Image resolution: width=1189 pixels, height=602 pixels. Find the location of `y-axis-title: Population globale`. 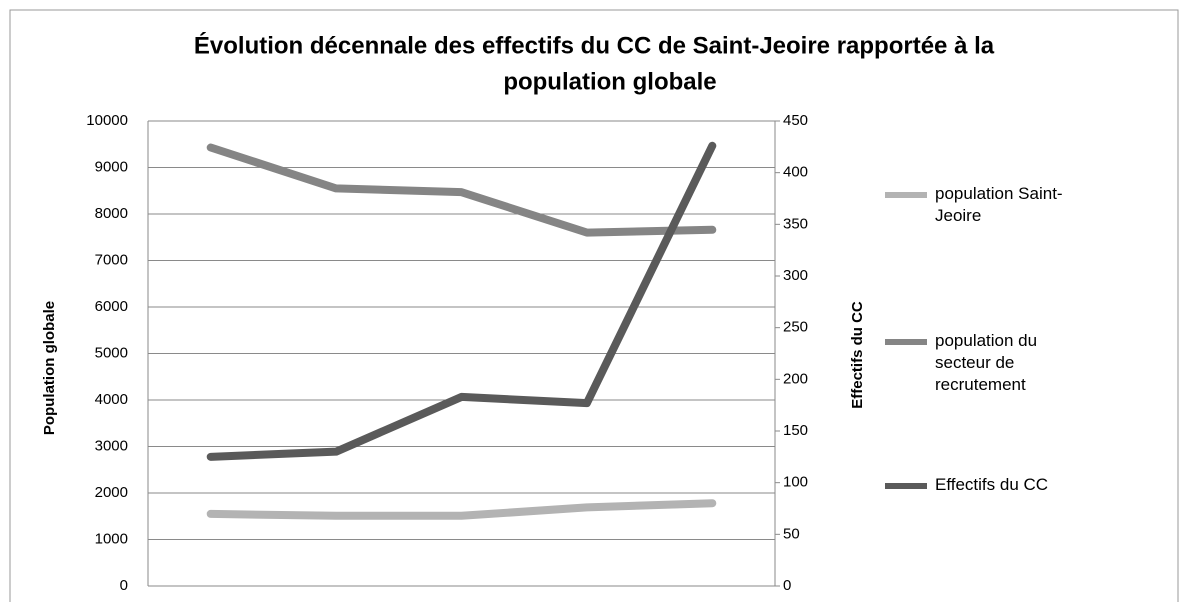

y-axis-title: Population globale is located at coordinates (49, 368).